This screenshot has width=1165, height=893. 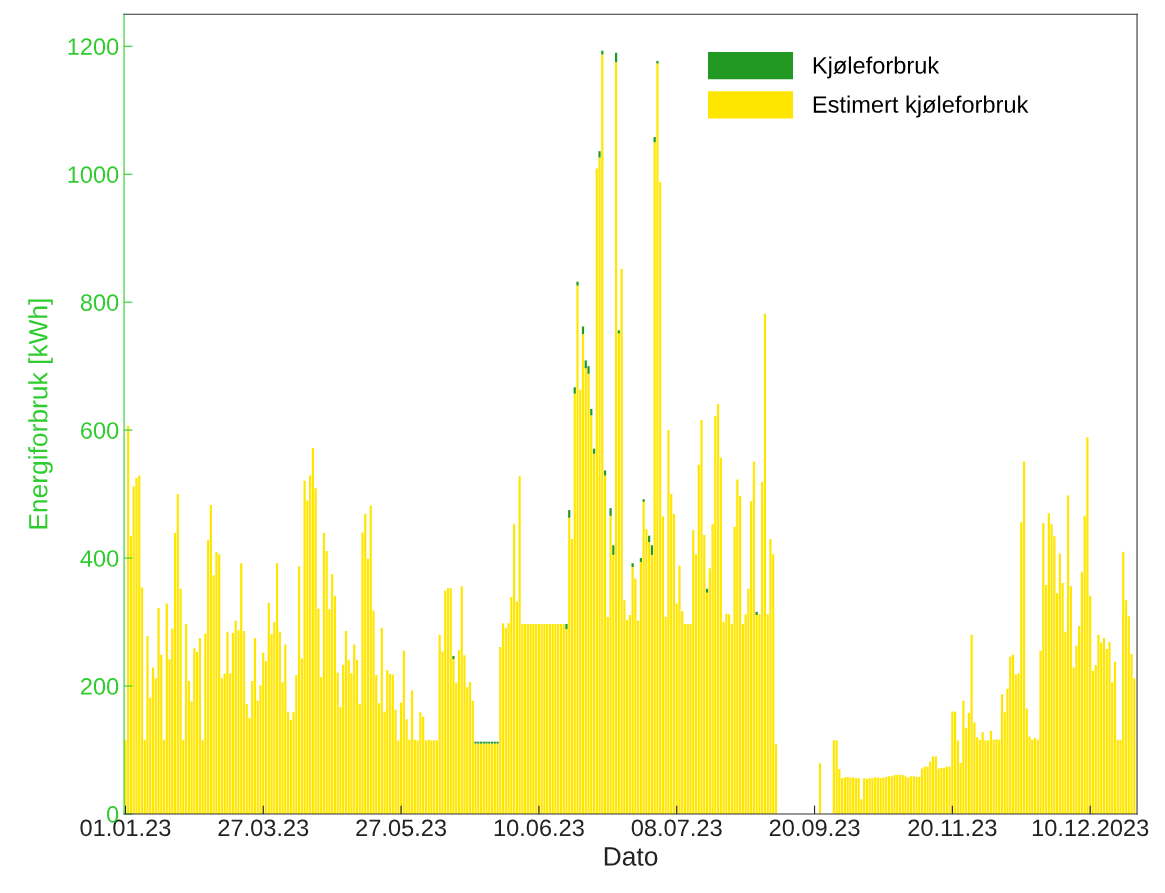 What do you see at coordinates (93, 175) in the screenshot?
I see `y-tick-label: 1000` at bounding box center [93, 175].